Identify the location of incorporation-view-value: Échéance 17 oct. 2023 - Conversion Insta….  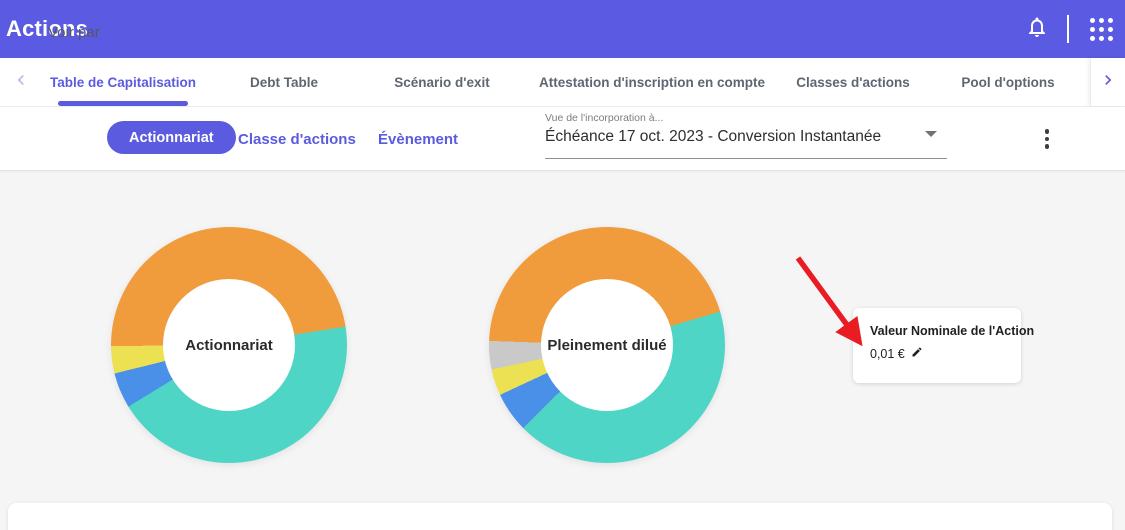
(713, 136).